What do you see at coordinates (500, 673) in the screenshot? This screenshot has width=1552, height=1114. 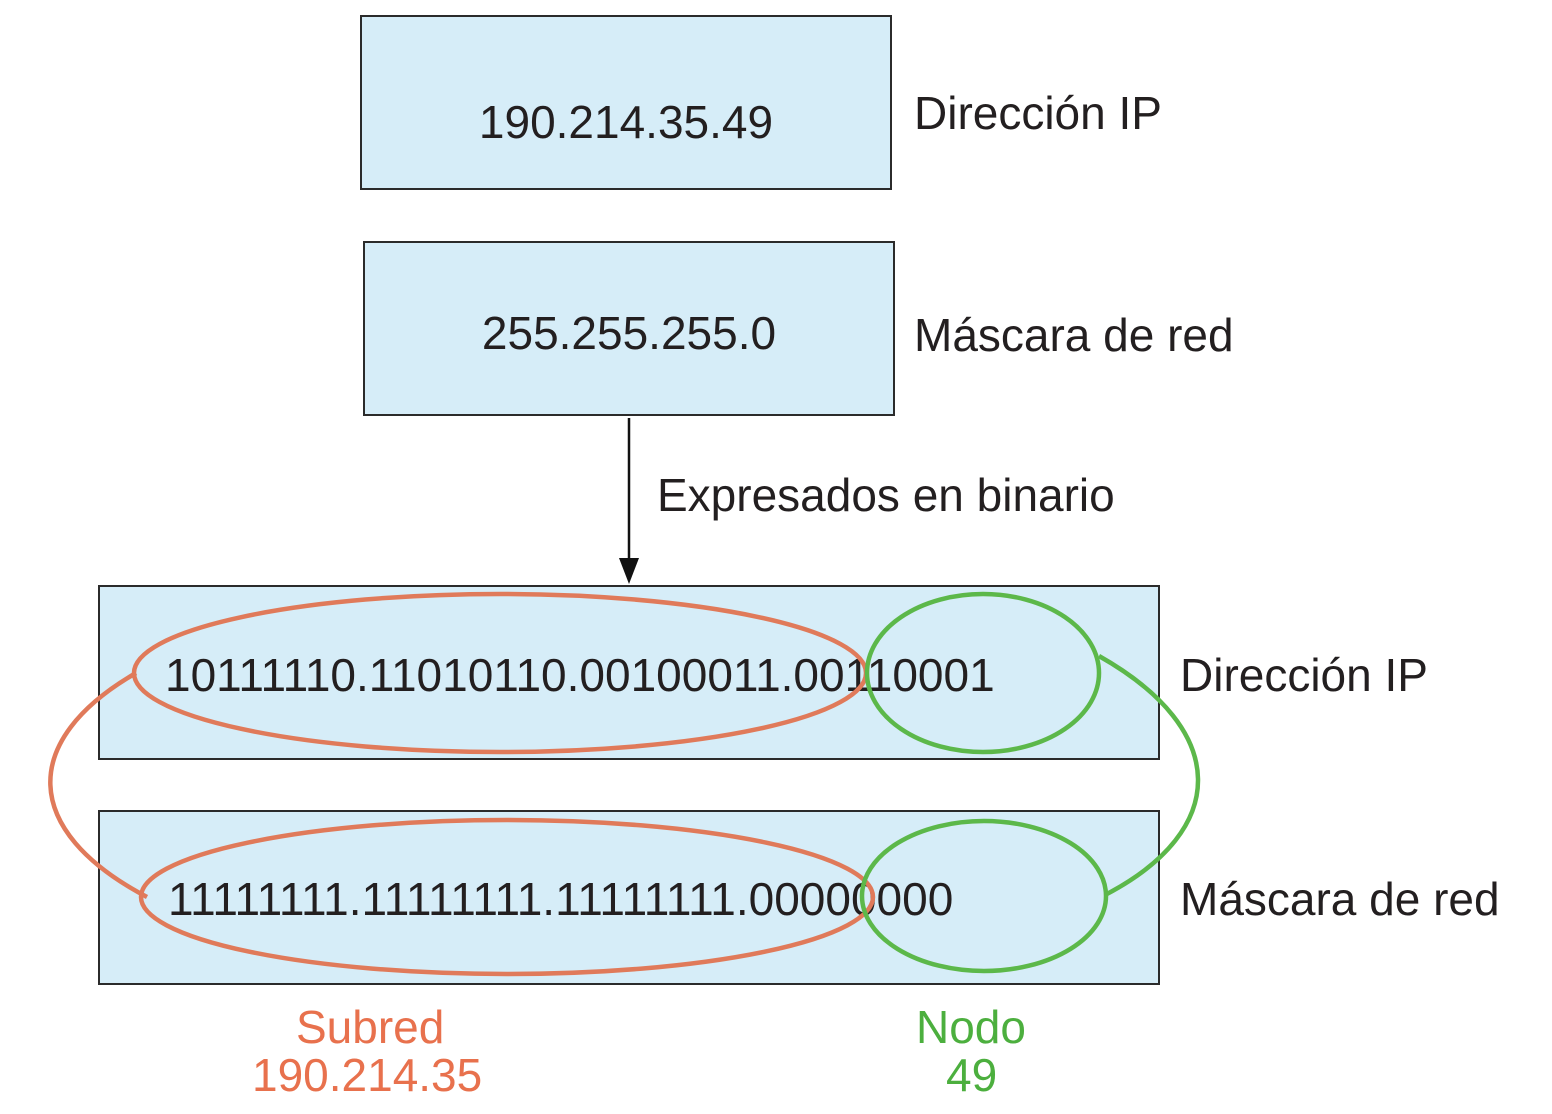 I see `subnet-ellipse-ip` at bounding box center [500, 673].